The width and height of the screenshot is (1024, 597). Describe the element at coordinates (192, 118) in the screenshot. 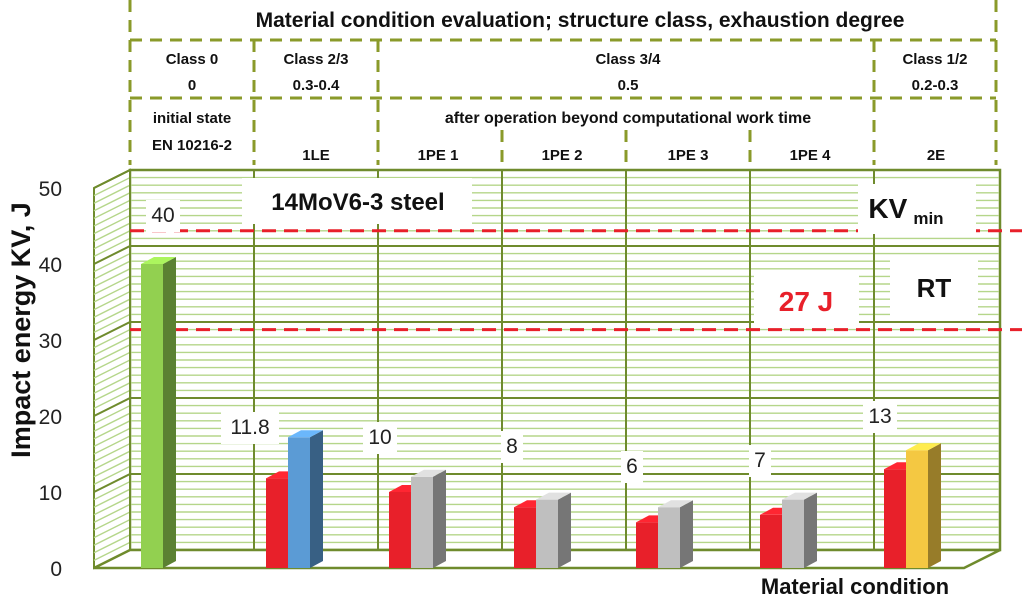

I see `state-initial-line1: initial state` at that location.